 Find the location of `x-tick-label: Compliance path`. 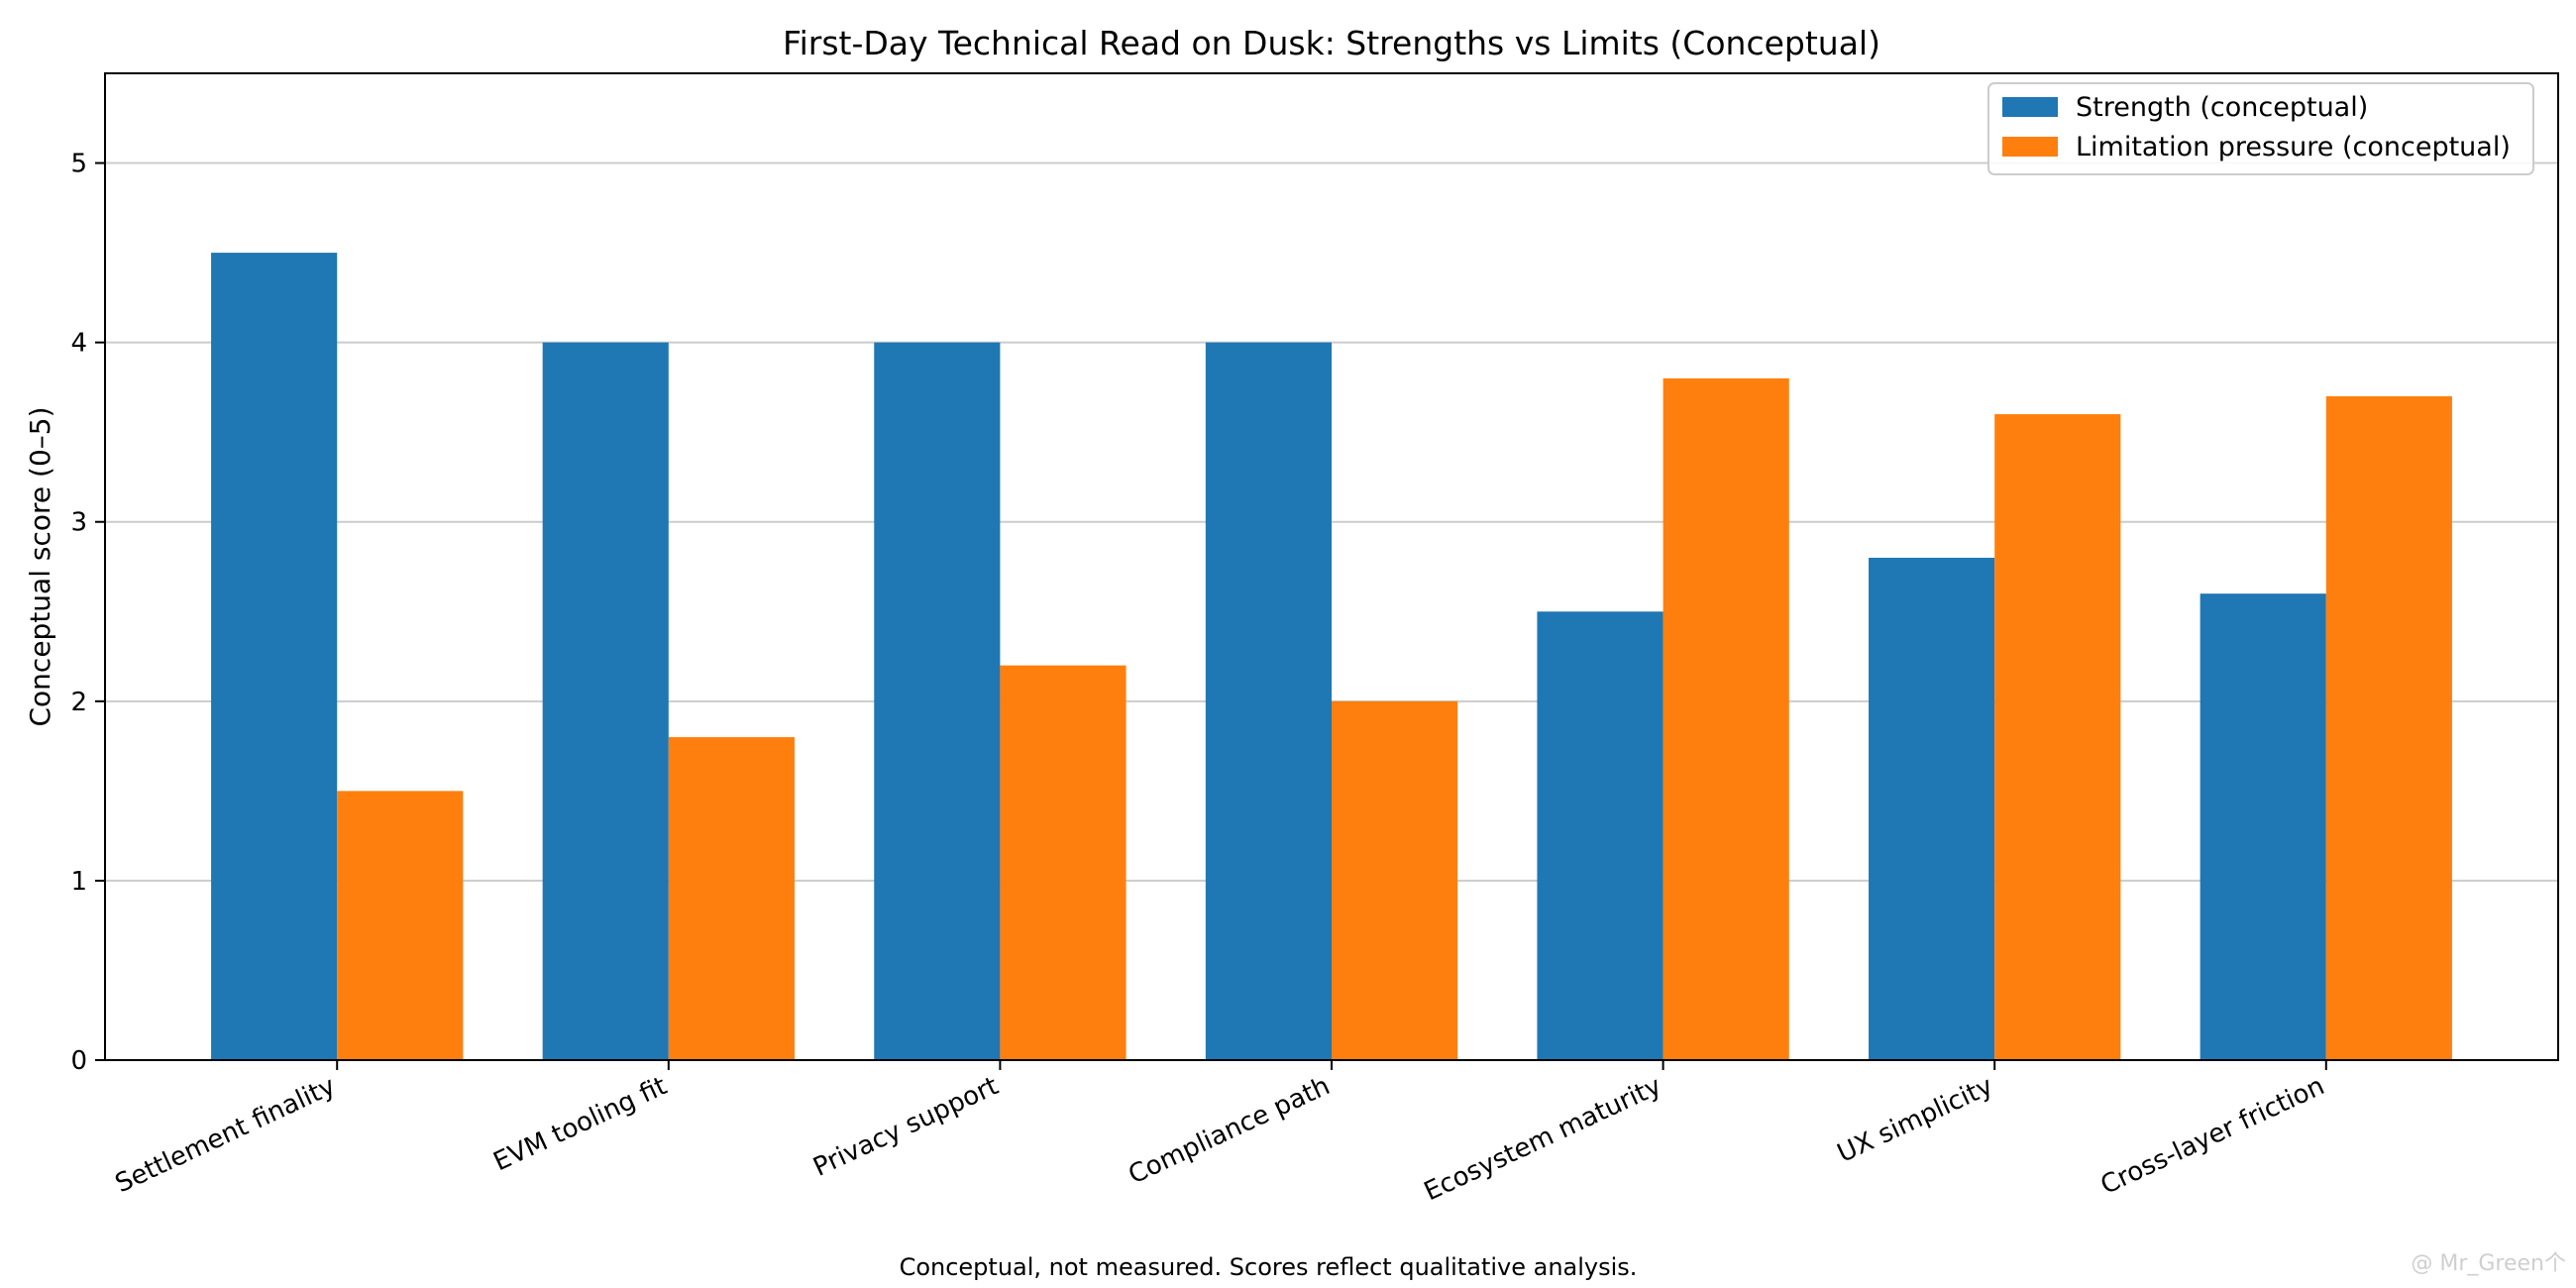

x-tick-label: Compliance path is located at coordinates (1230, 1130).